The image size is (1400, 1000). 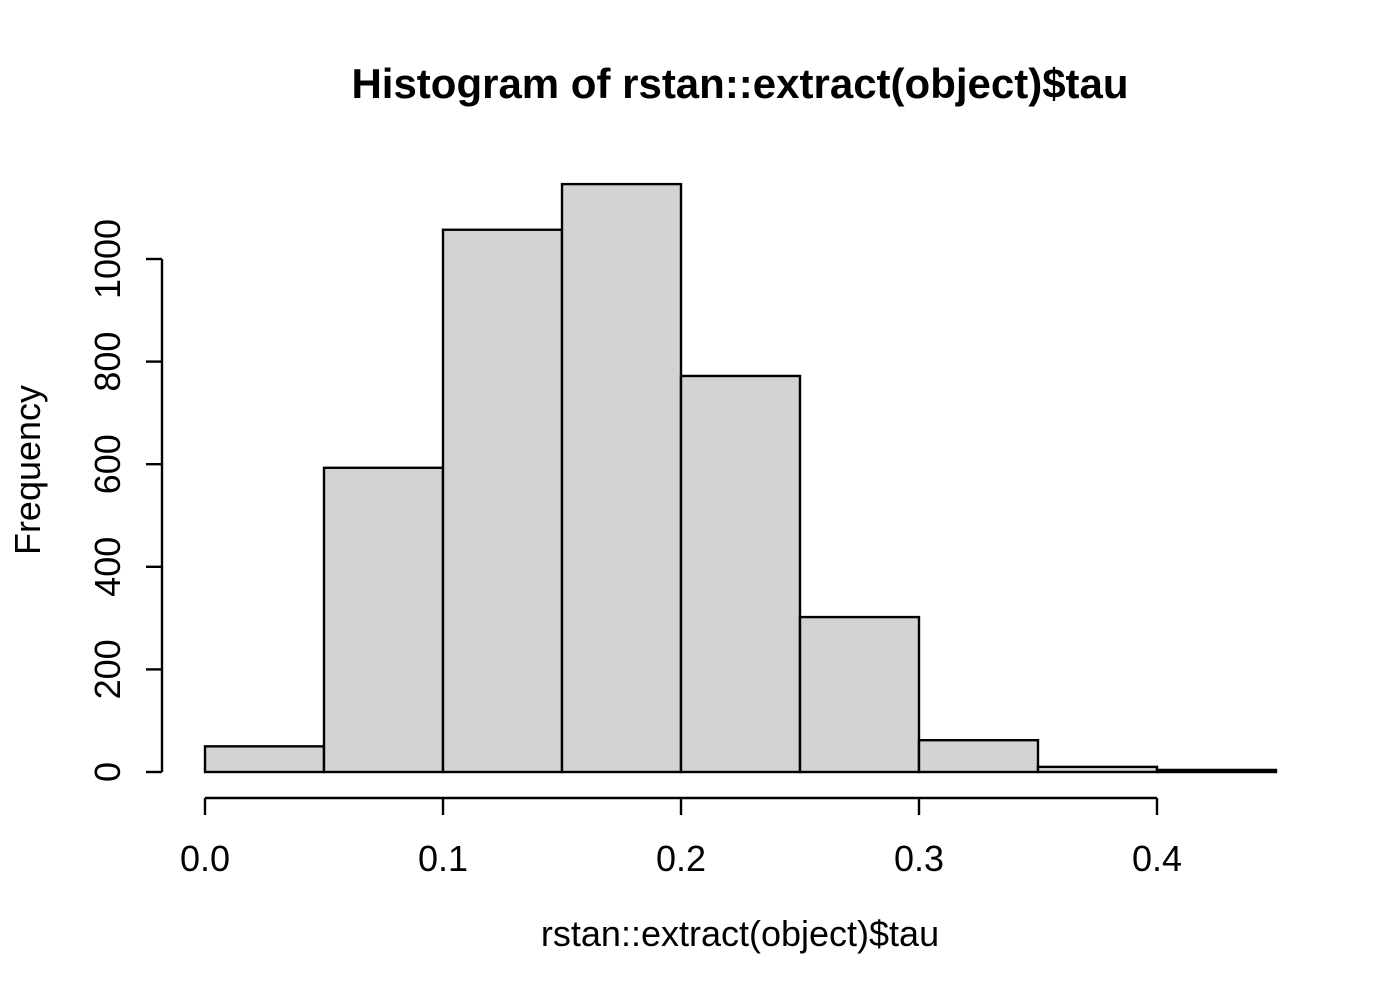 I want to click on y-tick-label: 600, so click(x=107, y=464).